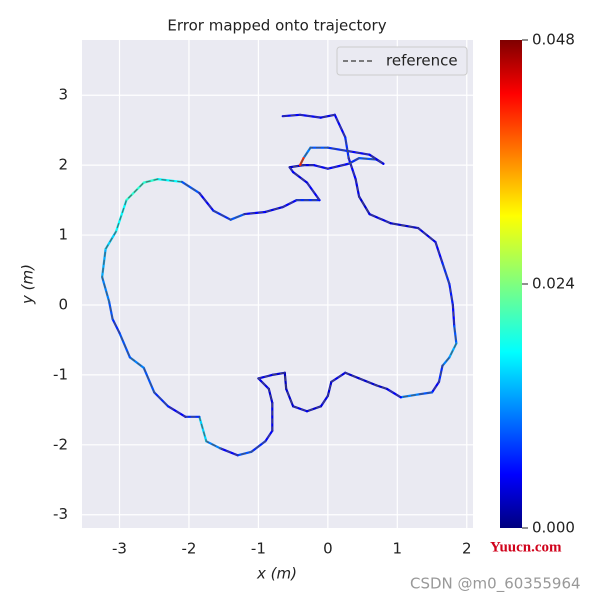 Image resolution: width=600 pixels, height=602 pixels. I want to click on colorbar-tick-label: 0.000, so click(553, 528).